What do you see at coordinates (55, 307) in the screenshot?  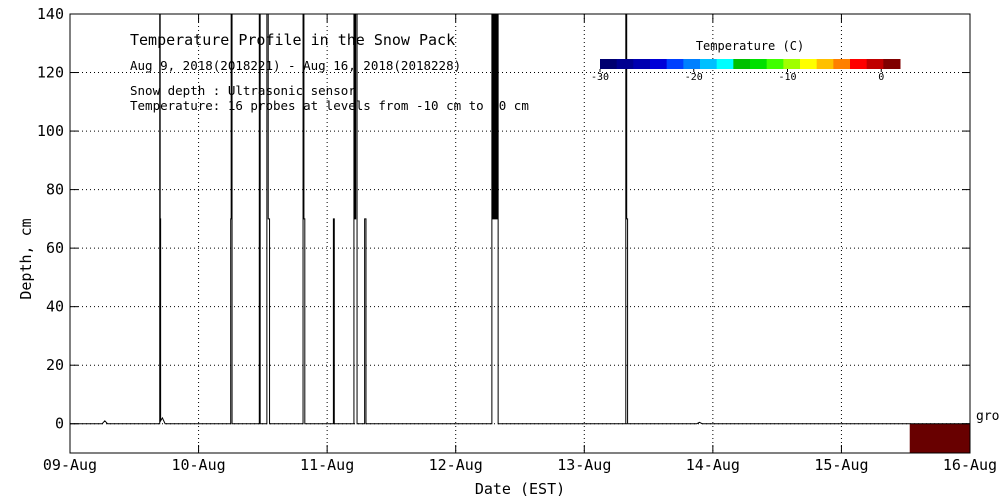 I see `y-tick-label: 40` at bounding box center [55, 307].